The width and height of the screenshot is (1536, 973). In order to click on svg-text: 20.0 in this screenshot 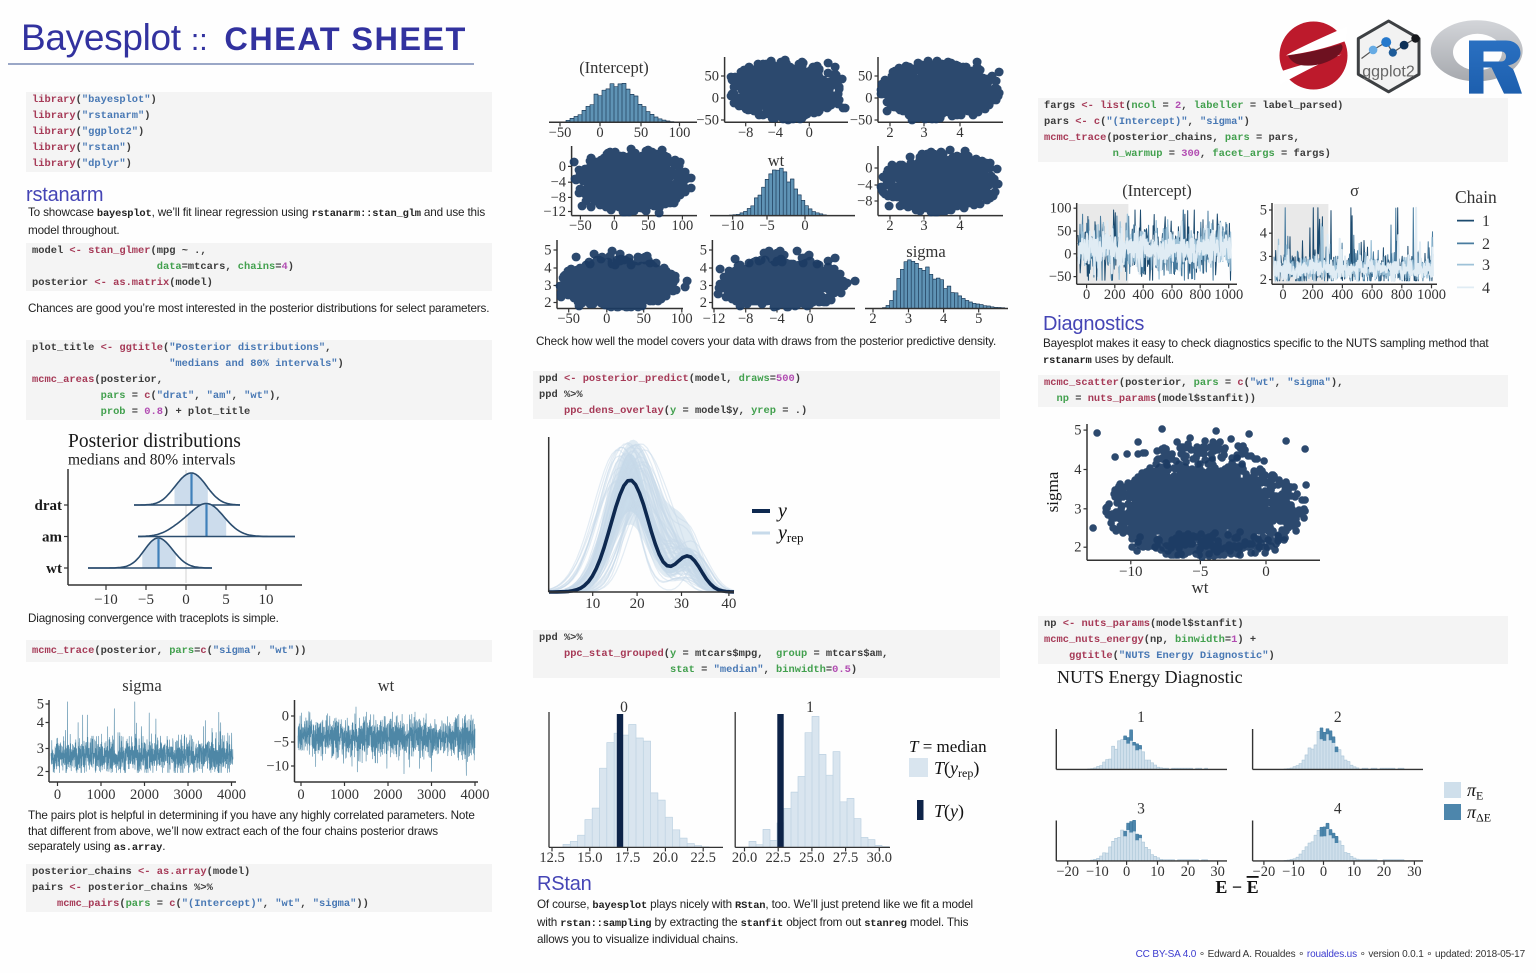, I will do `click(744, 858)`.